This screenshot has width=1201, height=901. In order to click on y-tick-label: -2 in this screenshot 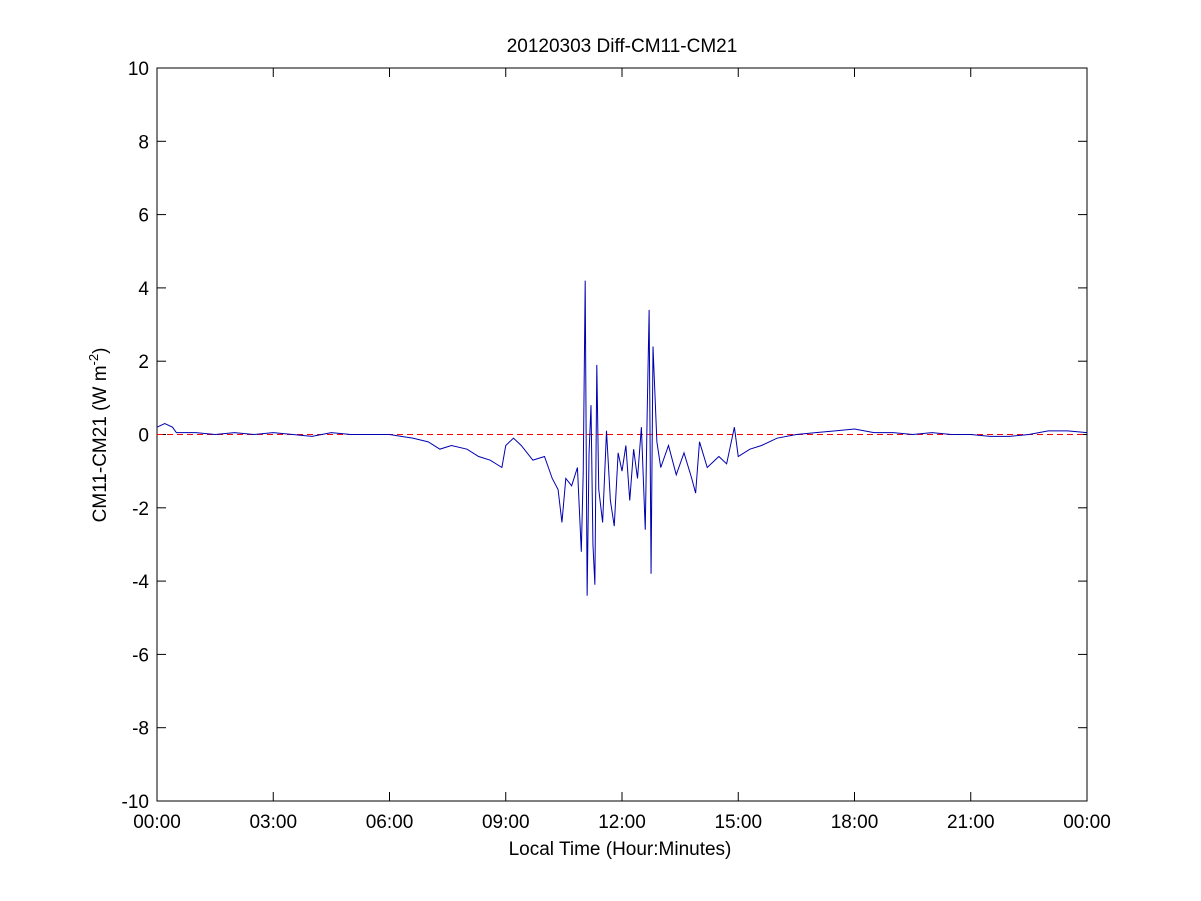, I will do `click(140, 509)`.